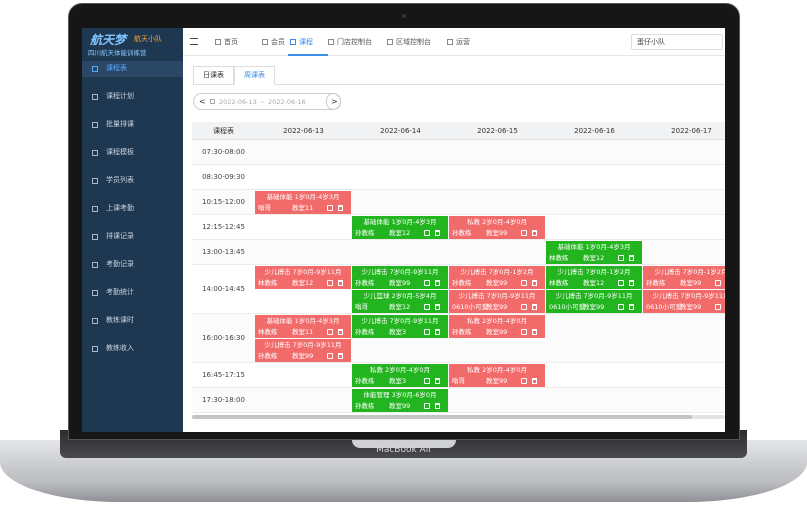 This screenshot has width=807, height=516. Describe the element at coordinates (413, 42) in the screenshot. I see `nav-item: 区域控制台` at that location.